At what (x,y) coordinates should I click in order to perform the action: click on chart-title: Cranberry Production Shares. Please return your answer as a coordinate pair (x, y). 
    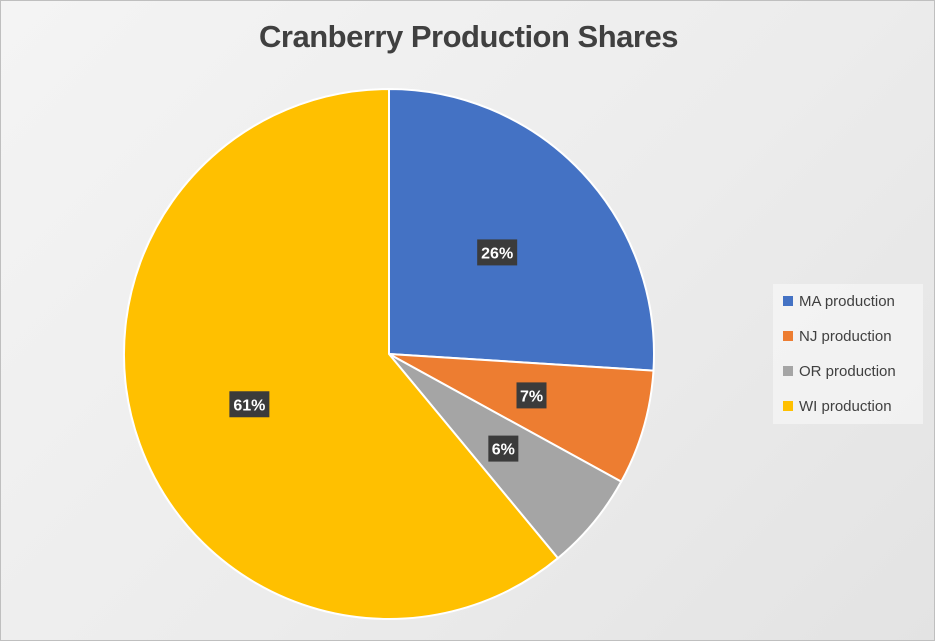
    Looking at the image, I should click on (468, 36).